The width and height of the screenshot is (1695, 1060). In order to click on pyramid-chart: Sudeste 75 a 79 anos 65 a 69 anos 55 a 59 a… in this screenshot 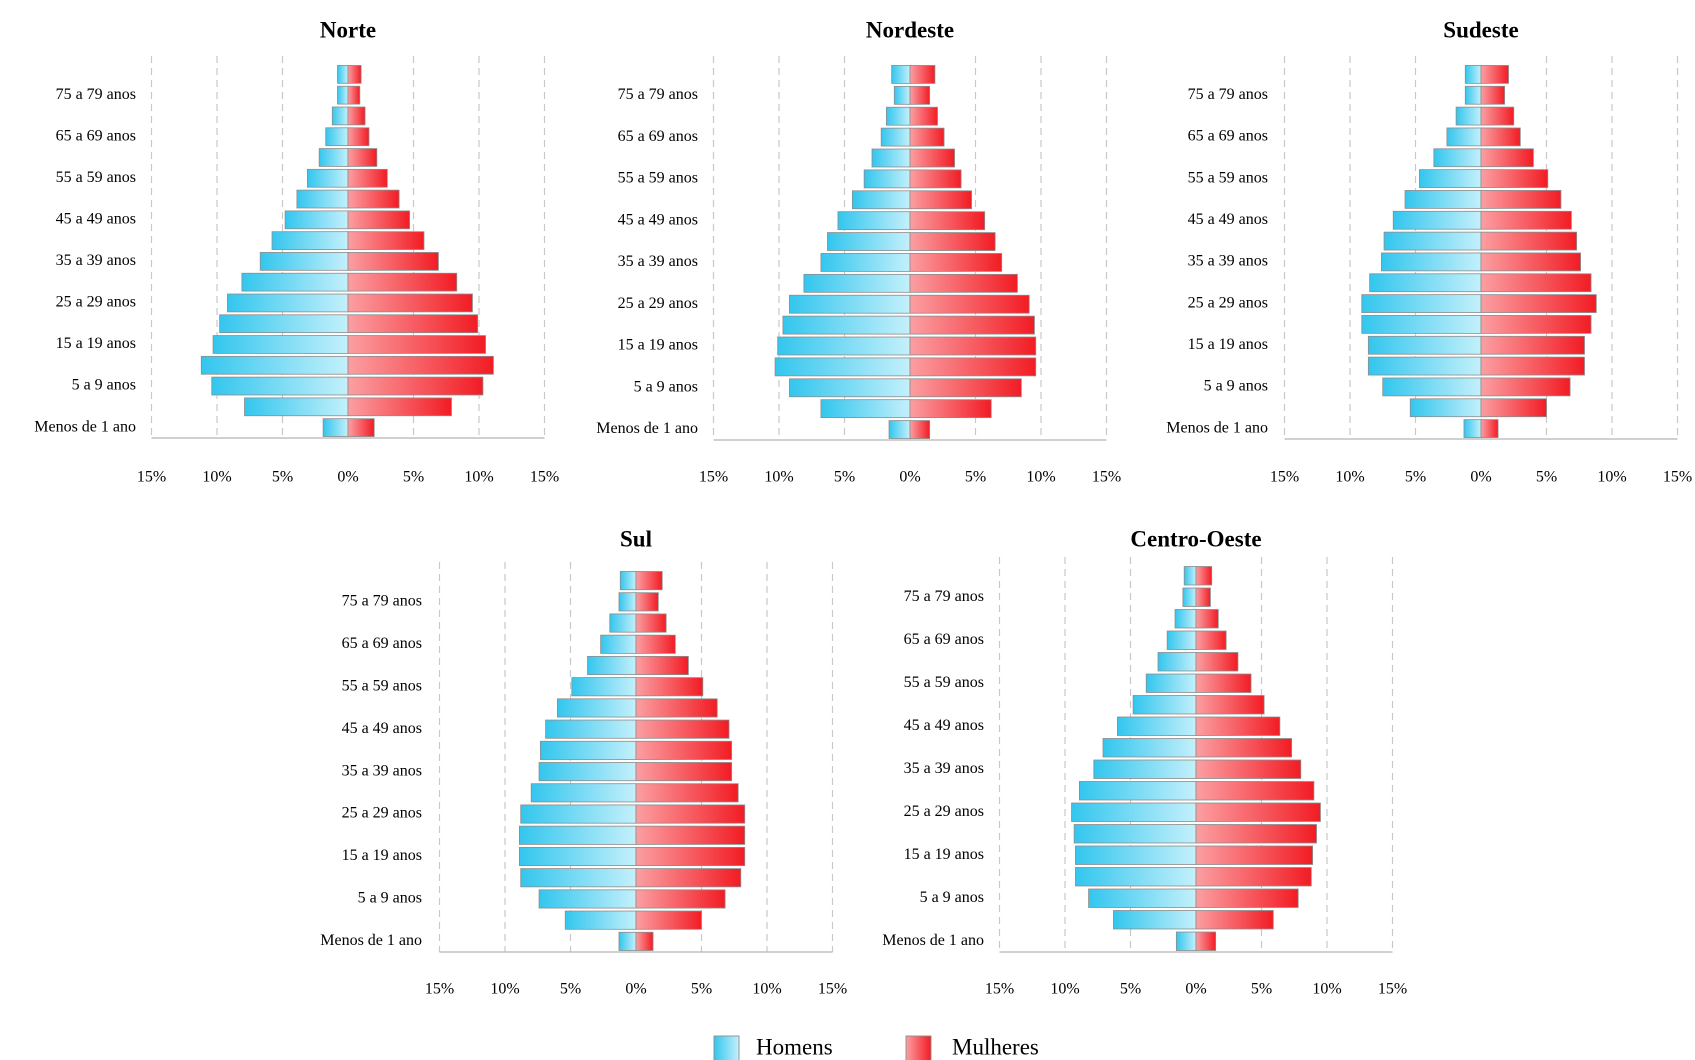, I will do `click(1429, 251)`.